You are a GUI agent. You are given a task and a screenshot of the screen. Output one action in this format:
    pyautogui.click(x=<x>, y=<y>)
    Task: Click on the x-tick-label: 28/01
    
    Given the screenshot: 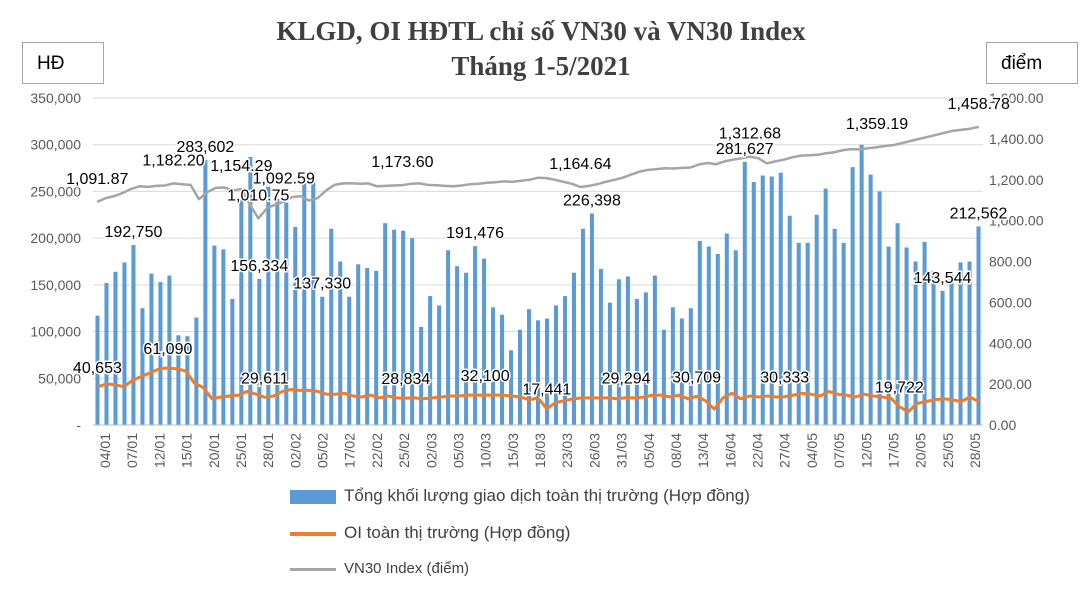 What is the action you would take?
    pyautogui.click(x=268, y=450)
    